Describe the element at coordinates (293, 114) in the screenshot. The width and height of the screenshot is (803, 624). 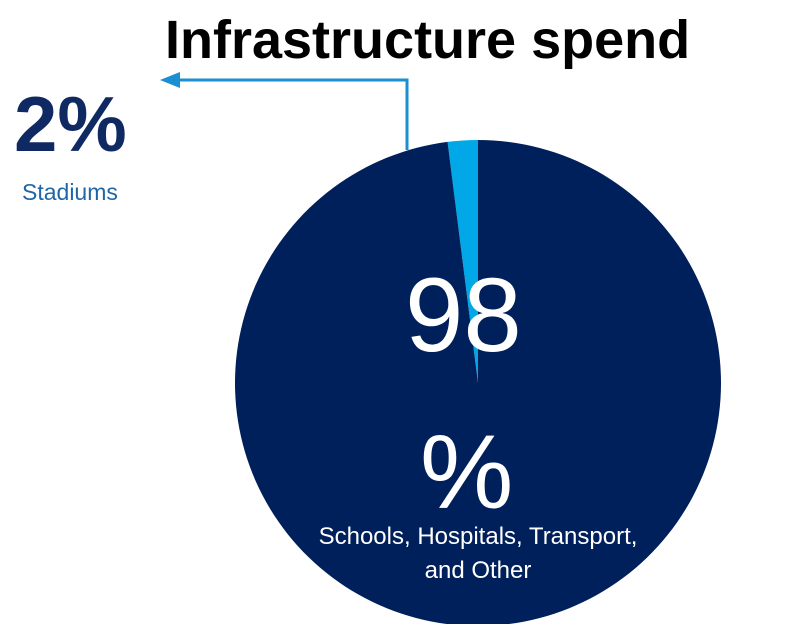
I see `callout-line` at that location.